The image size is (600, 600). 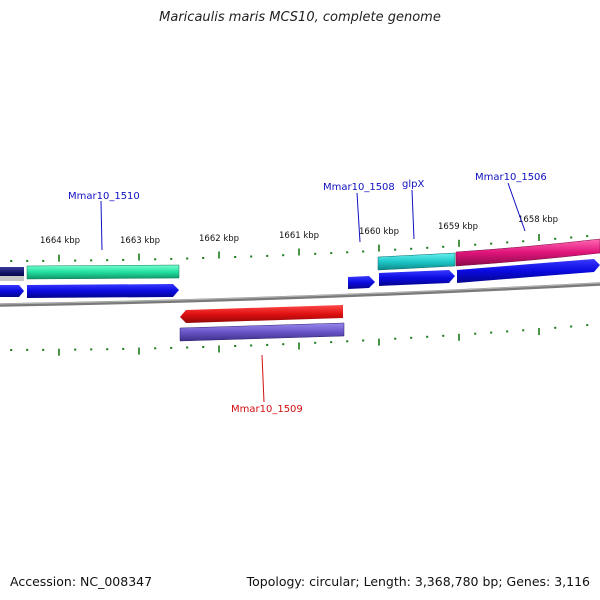 What do you see at coordinates (299, 236) in the screenshot?
I see `tick-label-1661: 1661 kbp` at bounding box center [299, 236].